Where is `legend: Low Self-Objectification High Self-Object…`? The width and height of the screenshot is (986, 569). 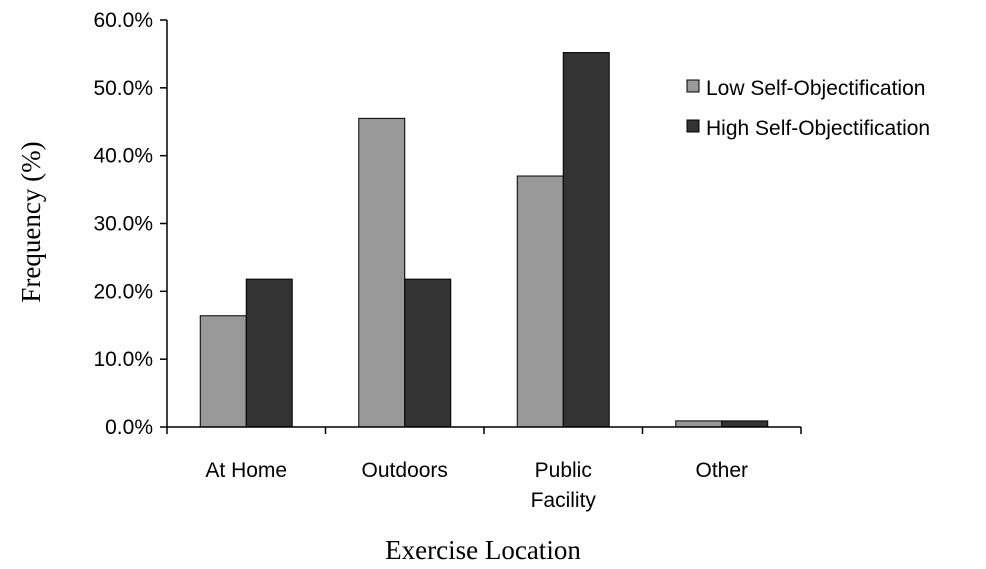
legend: Low Self-Objectification High Self-Object… is located at coordinates (808, 108).